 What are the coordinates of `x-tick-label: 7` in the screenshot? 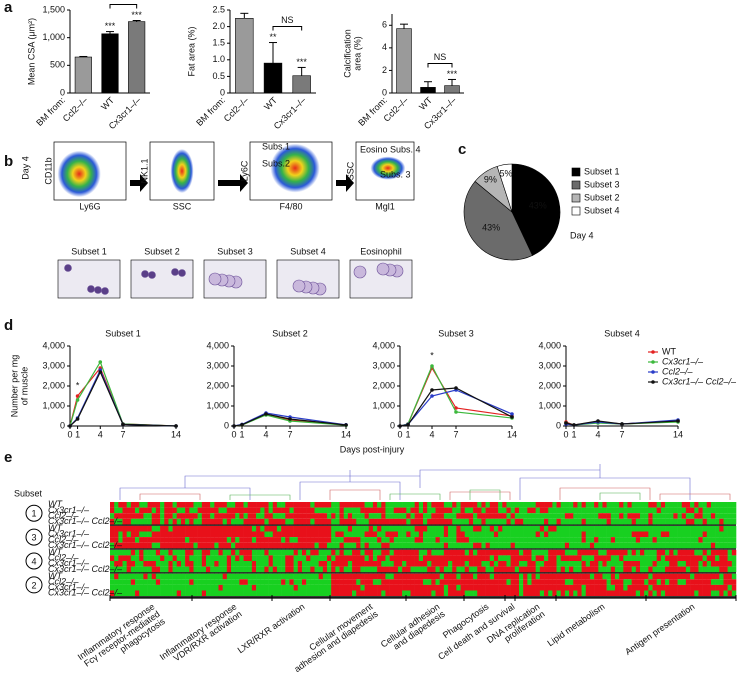 It's located at (455, 434).